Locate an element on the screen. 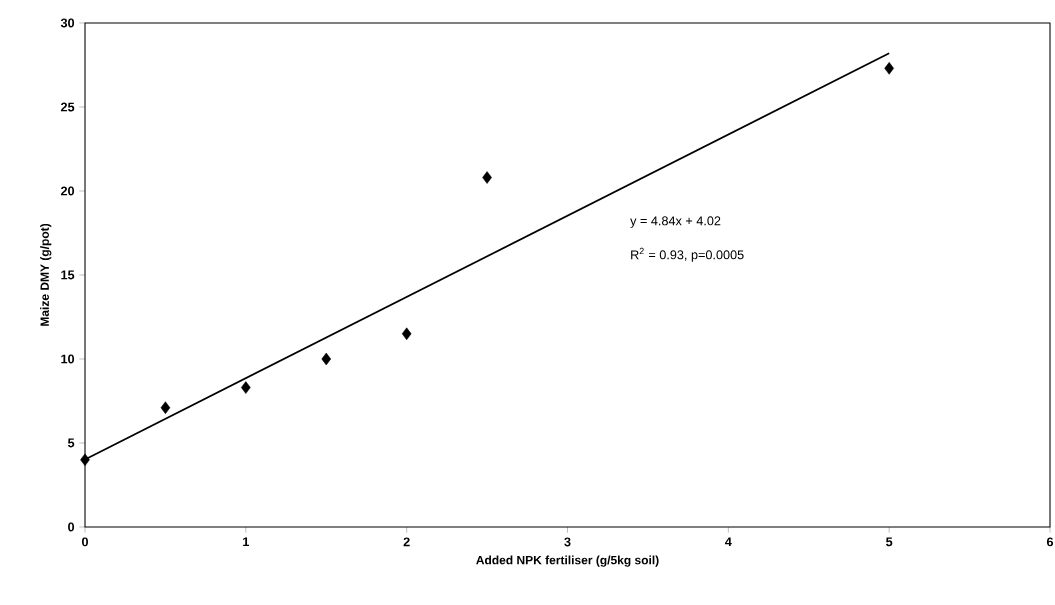  y-tick-label: 10 is located at coordinates (68, 359).